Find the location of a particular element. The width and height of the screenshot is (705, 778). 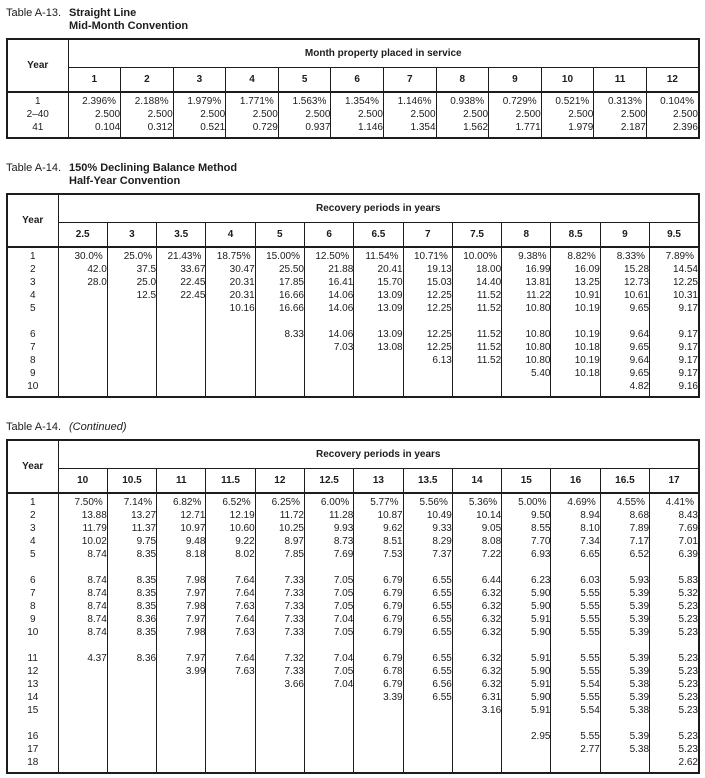

value-cell: 20.31 is located at coordinates (230, 282).